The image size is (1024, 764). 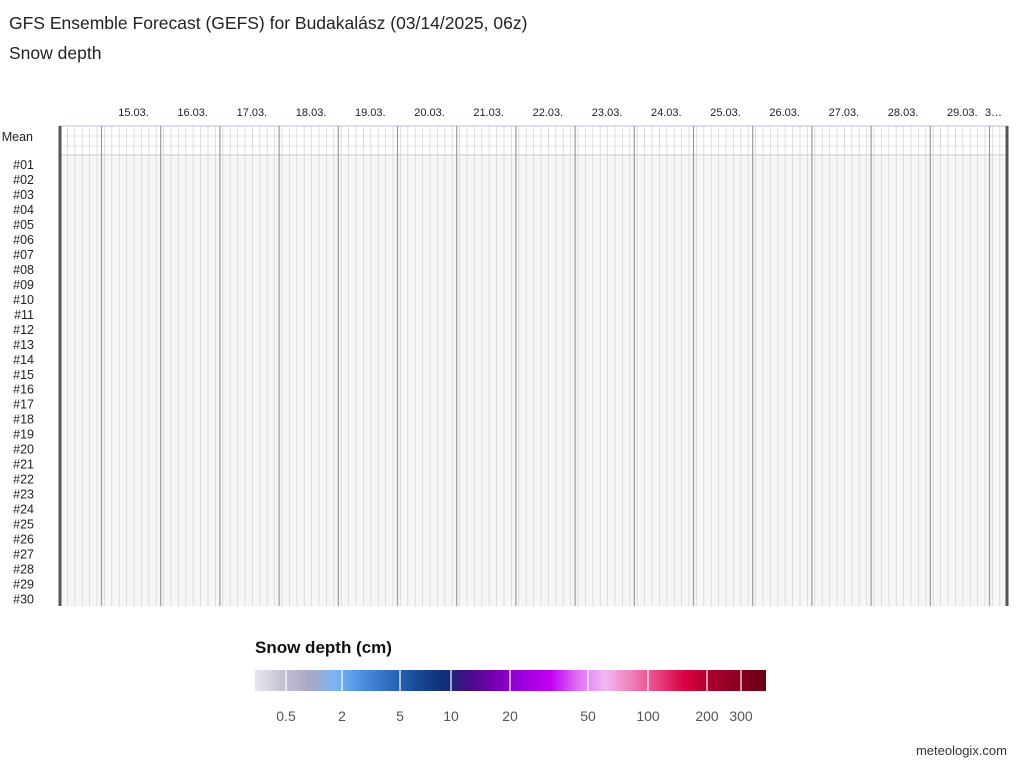 I want to click on row-label: #13, so click(x=23, y=345).